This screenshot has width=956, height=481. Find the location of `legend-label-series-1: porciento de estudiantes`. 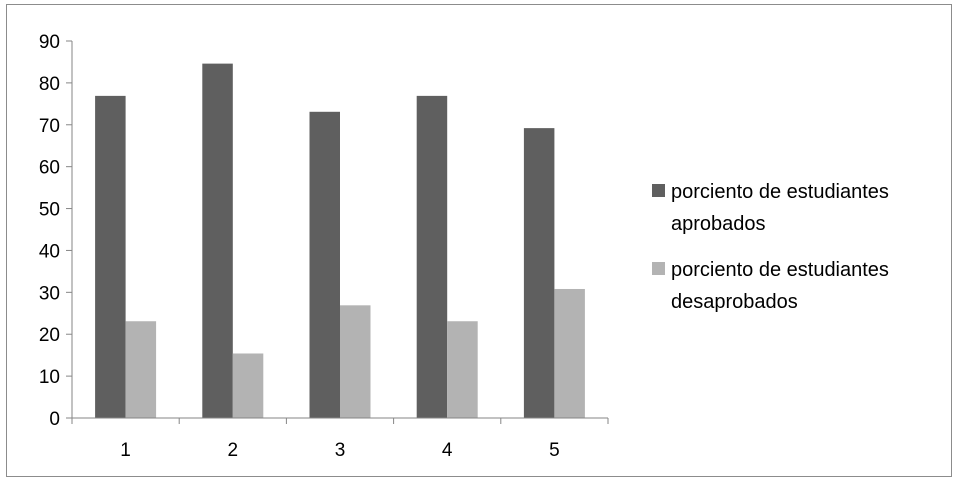

legend-label-series-1: porciento de estudiantes is located at coordinates (780, 192).